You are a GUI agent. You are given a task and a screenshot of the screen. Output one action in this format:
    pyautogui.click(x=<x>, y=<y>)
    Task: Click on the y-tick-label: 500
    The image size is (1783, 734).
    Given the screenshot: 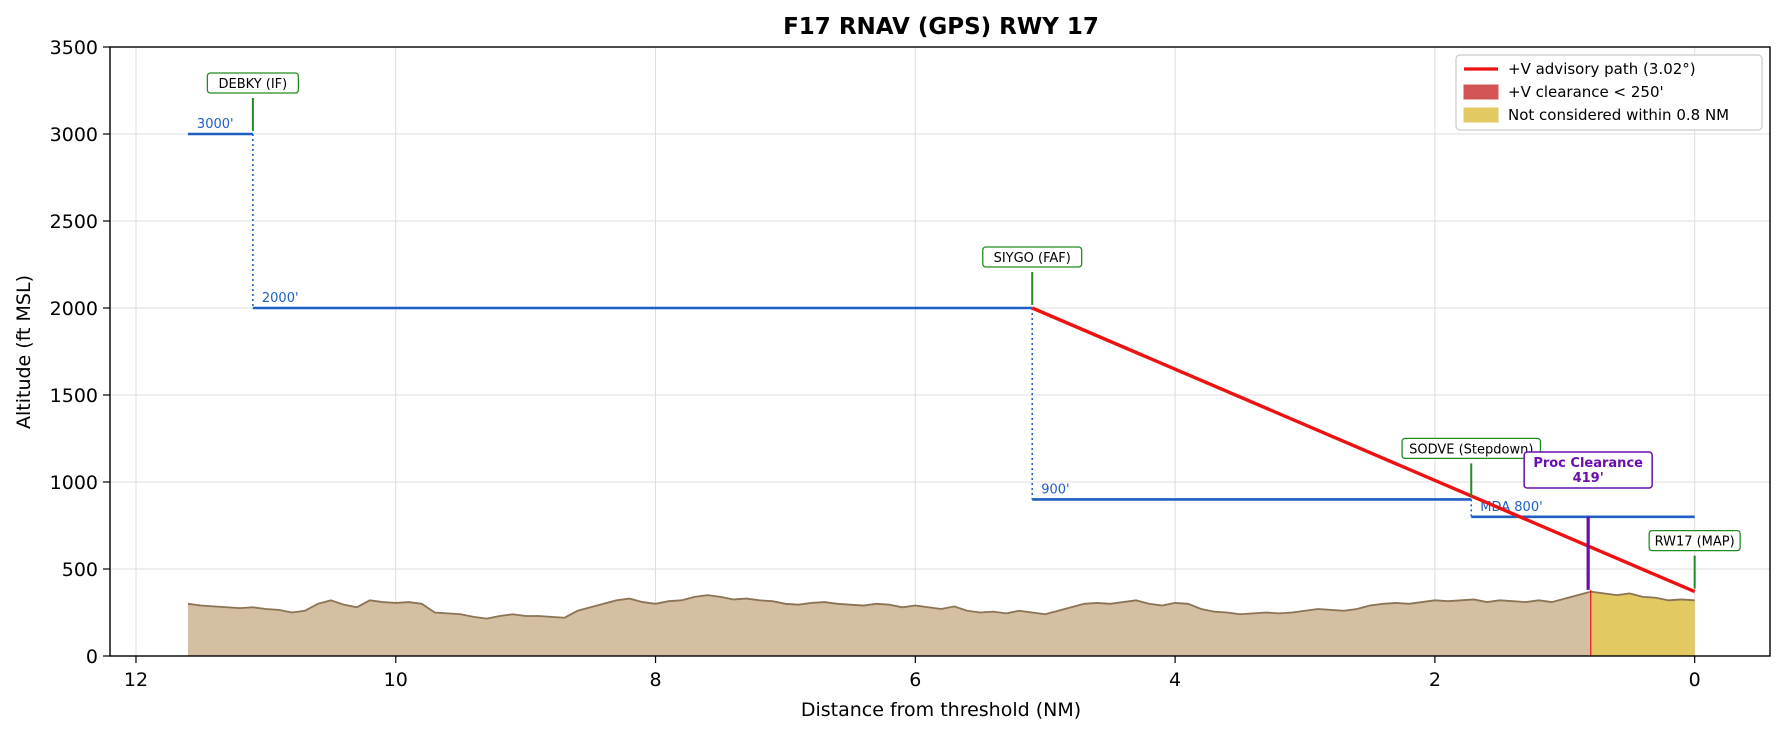 What is the action you would take?
    pyautogui.click(x=80, y=570)
    